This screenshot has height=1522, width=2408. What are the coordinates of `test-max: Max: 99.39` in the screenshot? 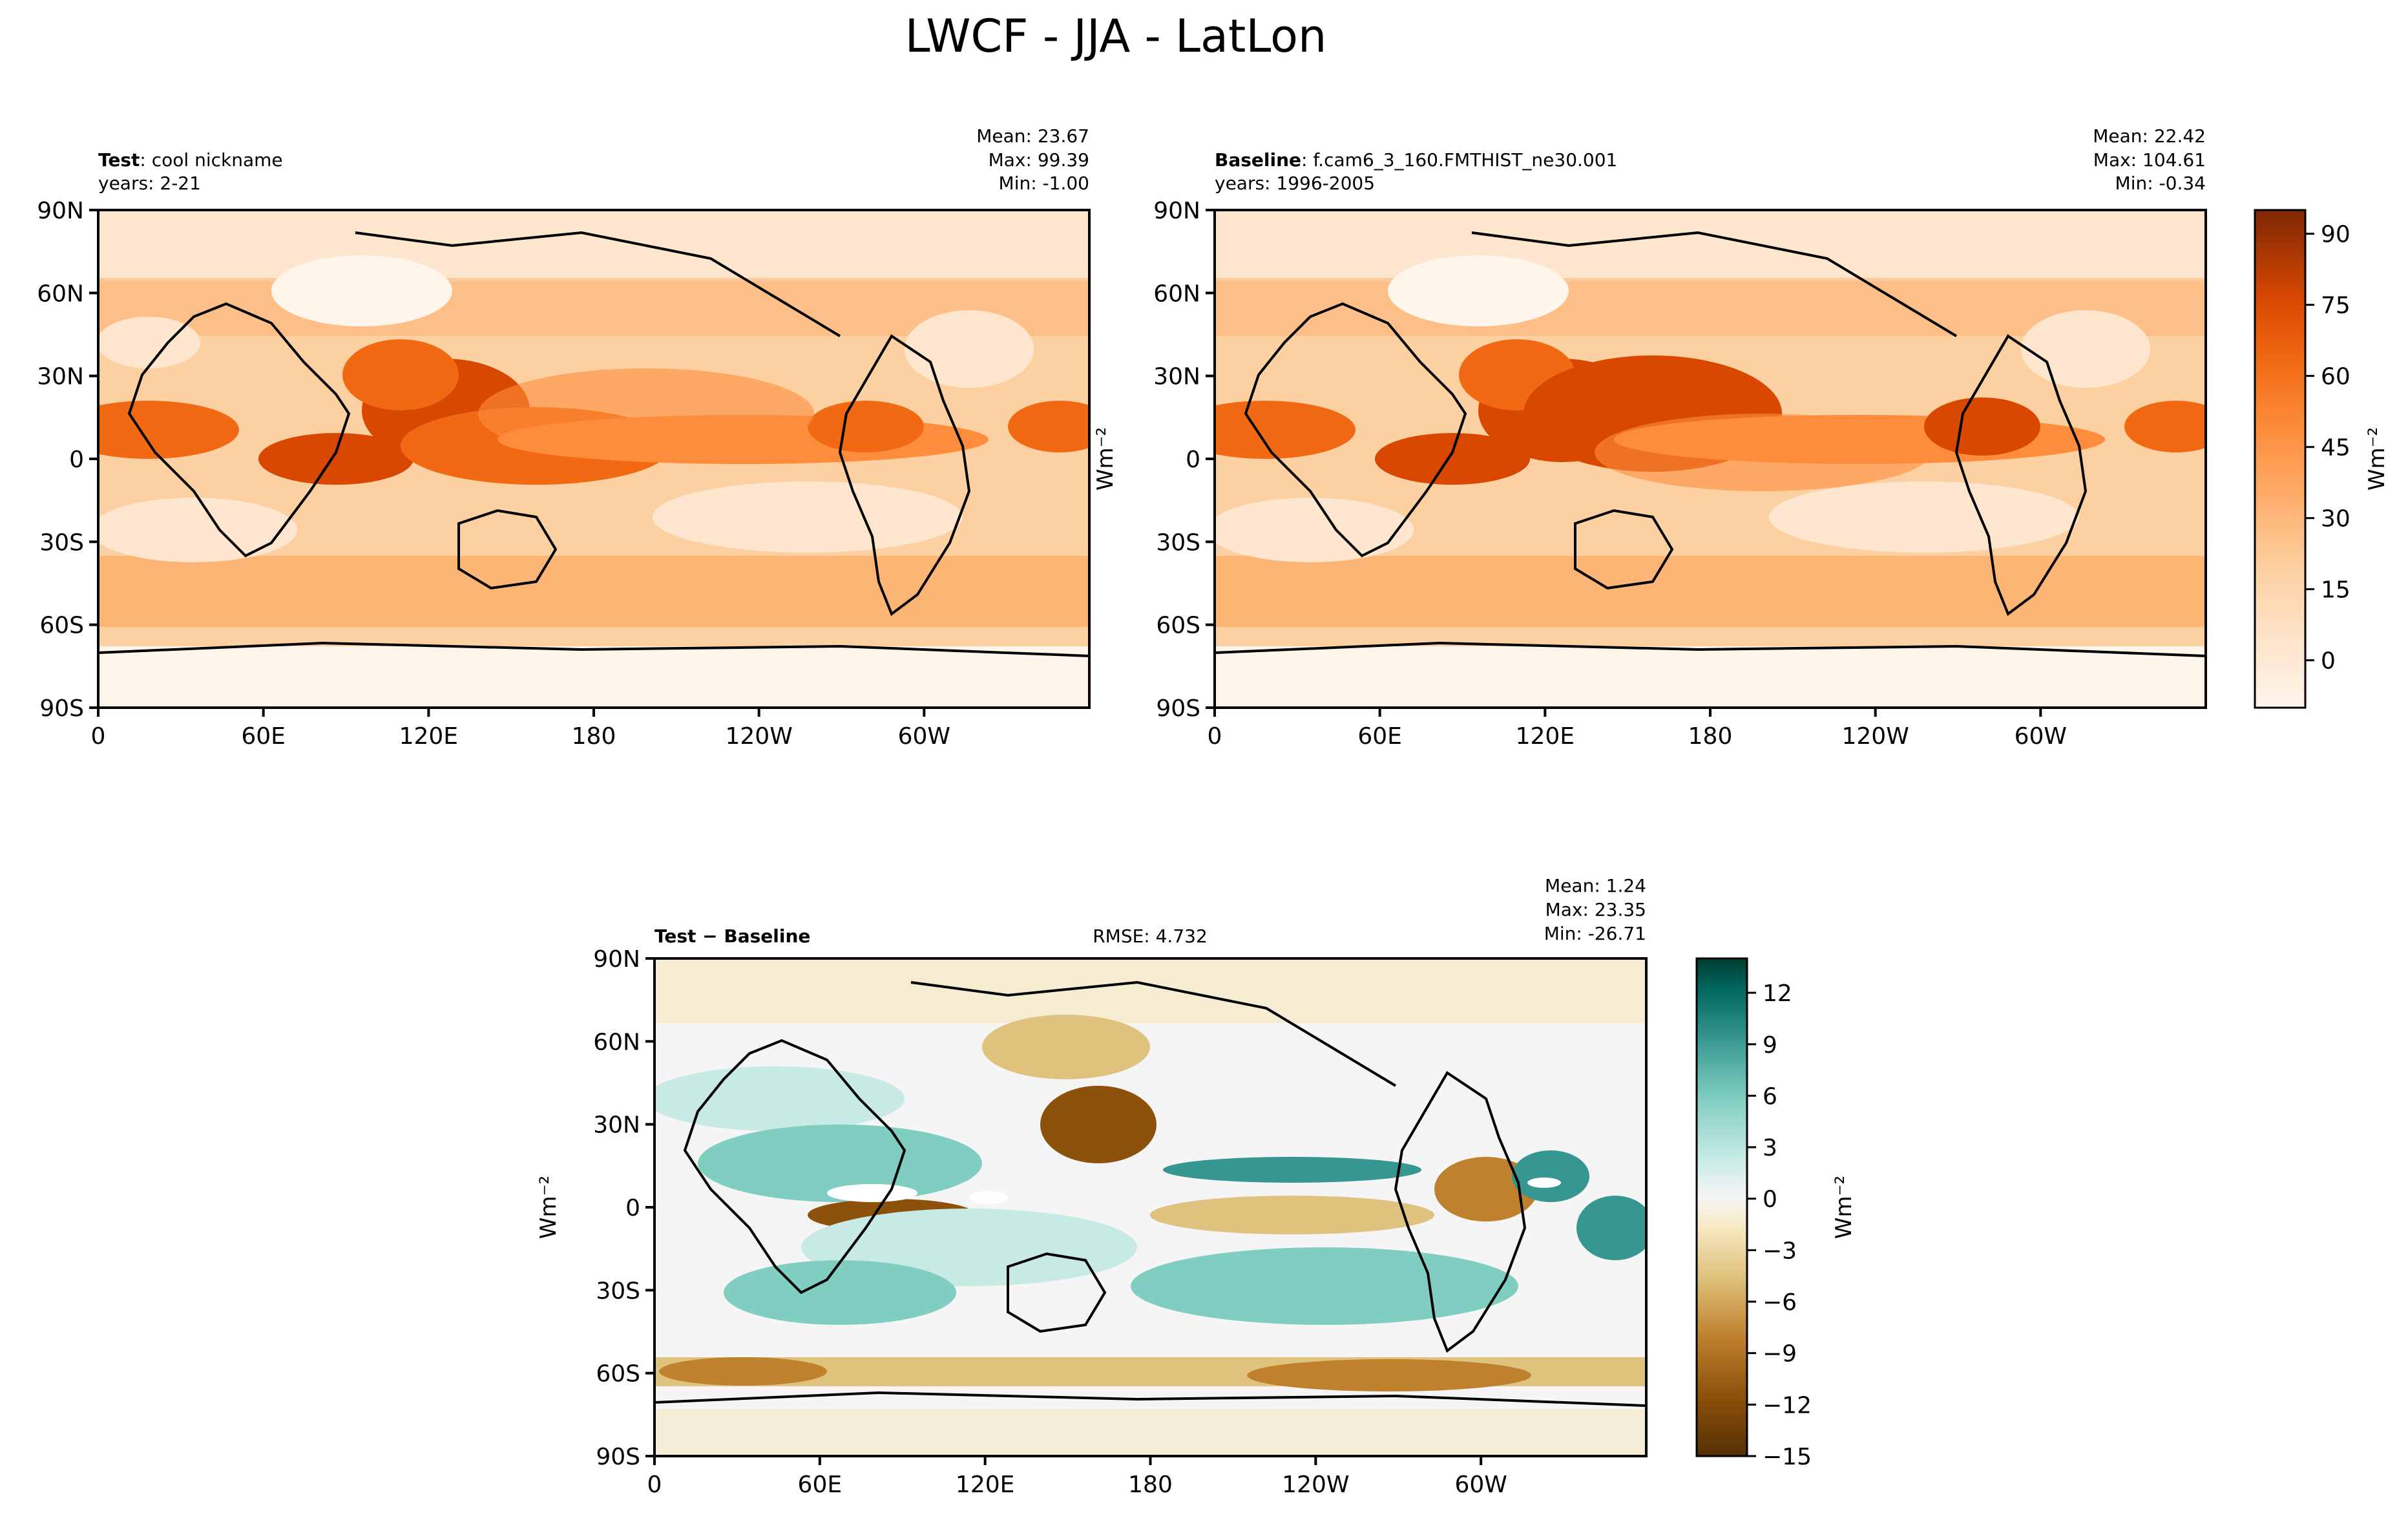 It's located at (1039, 160).